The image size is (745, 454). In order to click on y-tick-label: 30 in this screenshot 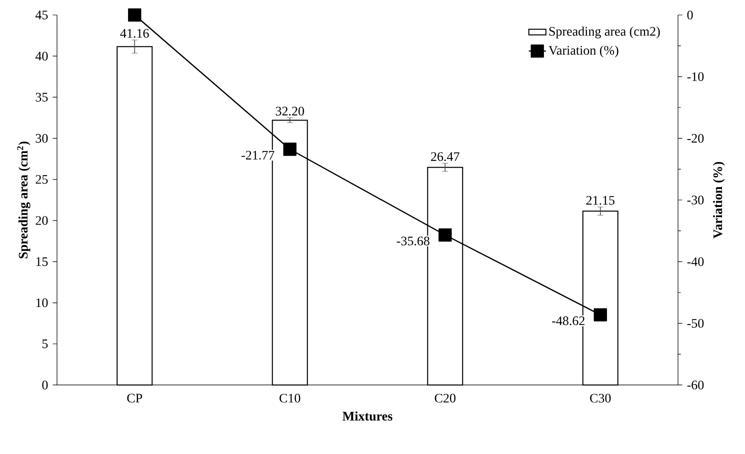, I will do `click(42, 138)`.